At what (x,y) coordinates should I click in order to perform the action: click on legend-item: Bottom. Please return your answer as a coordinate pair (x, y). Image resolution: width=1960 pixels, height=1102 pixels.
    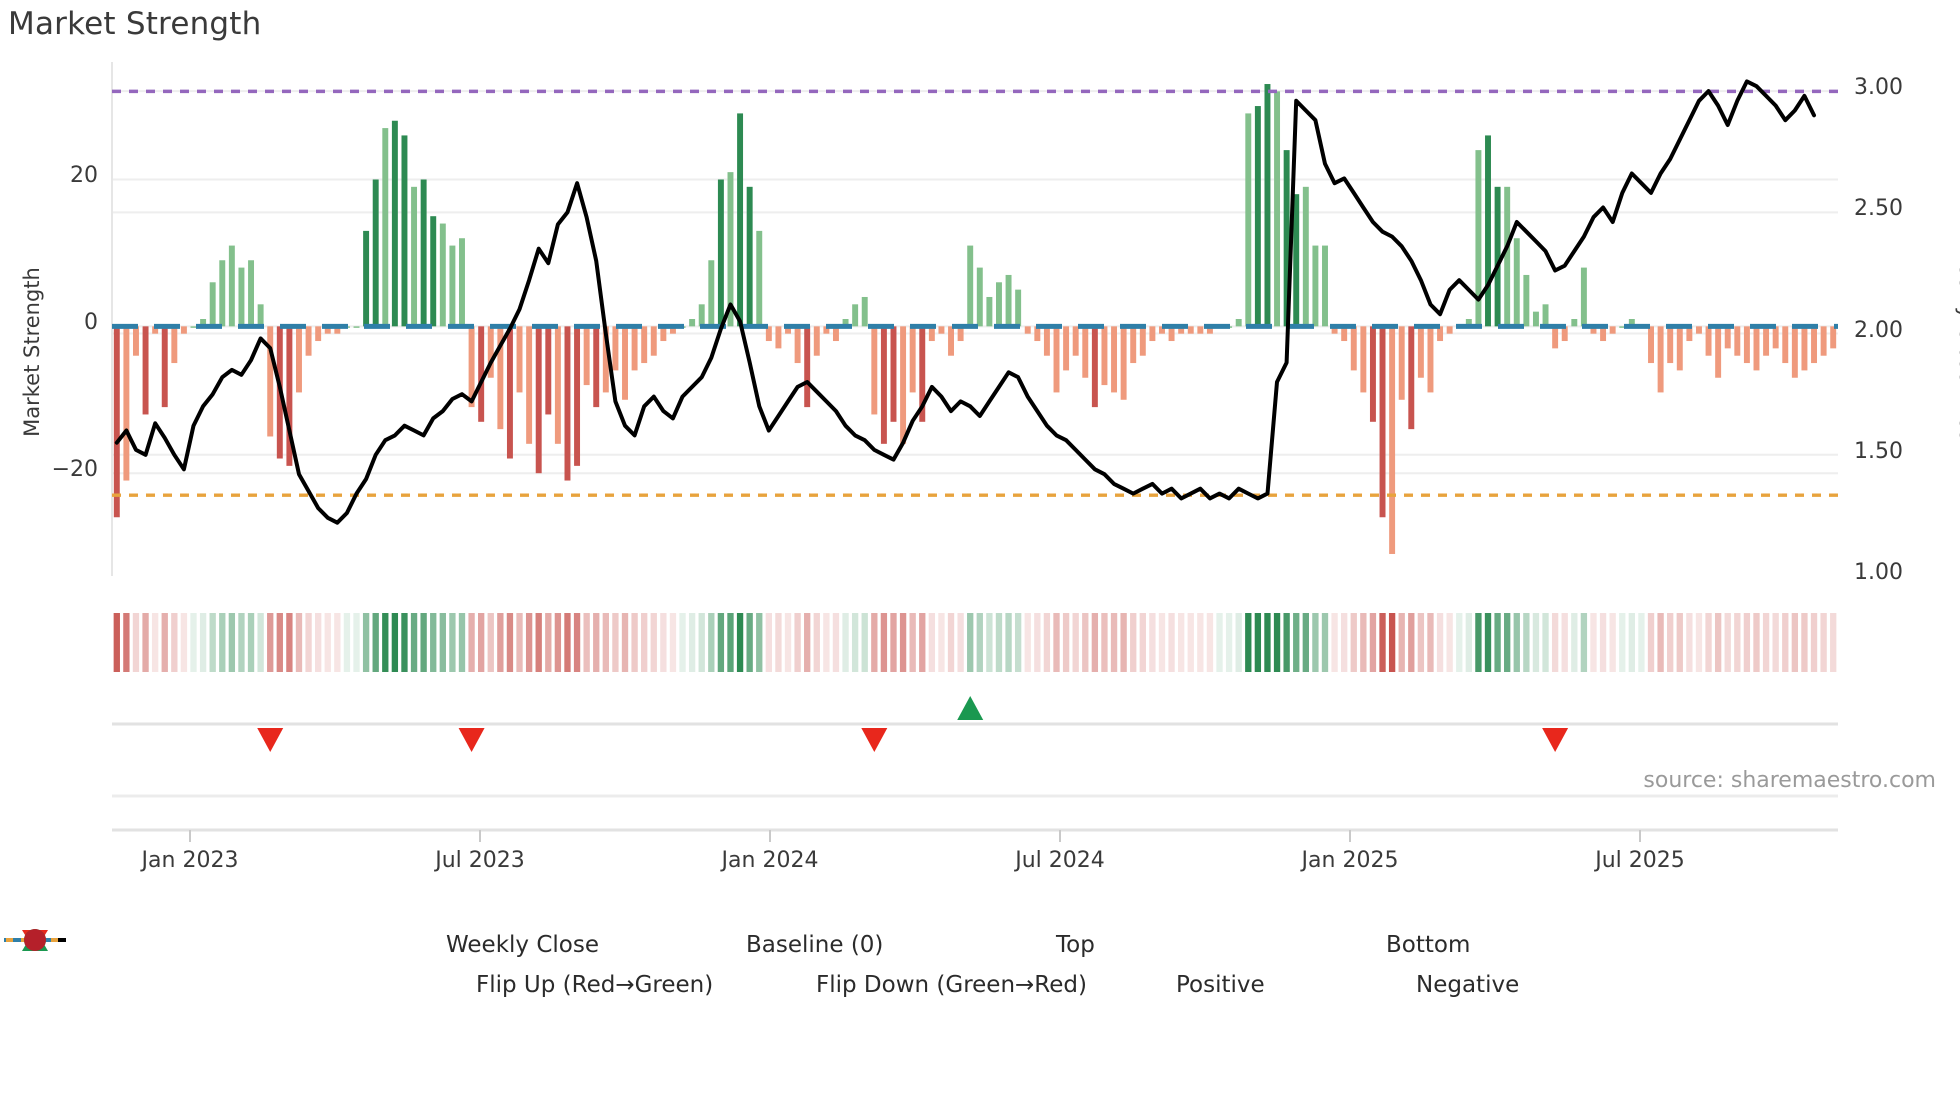
    Looking at the image, I should click on (803, 945).